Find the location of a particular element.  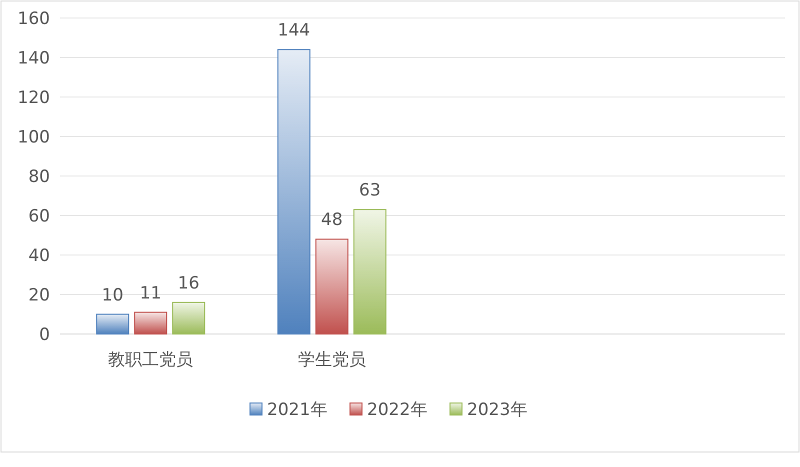

legend-label: 2022年 is located at coordinates (397, 410).